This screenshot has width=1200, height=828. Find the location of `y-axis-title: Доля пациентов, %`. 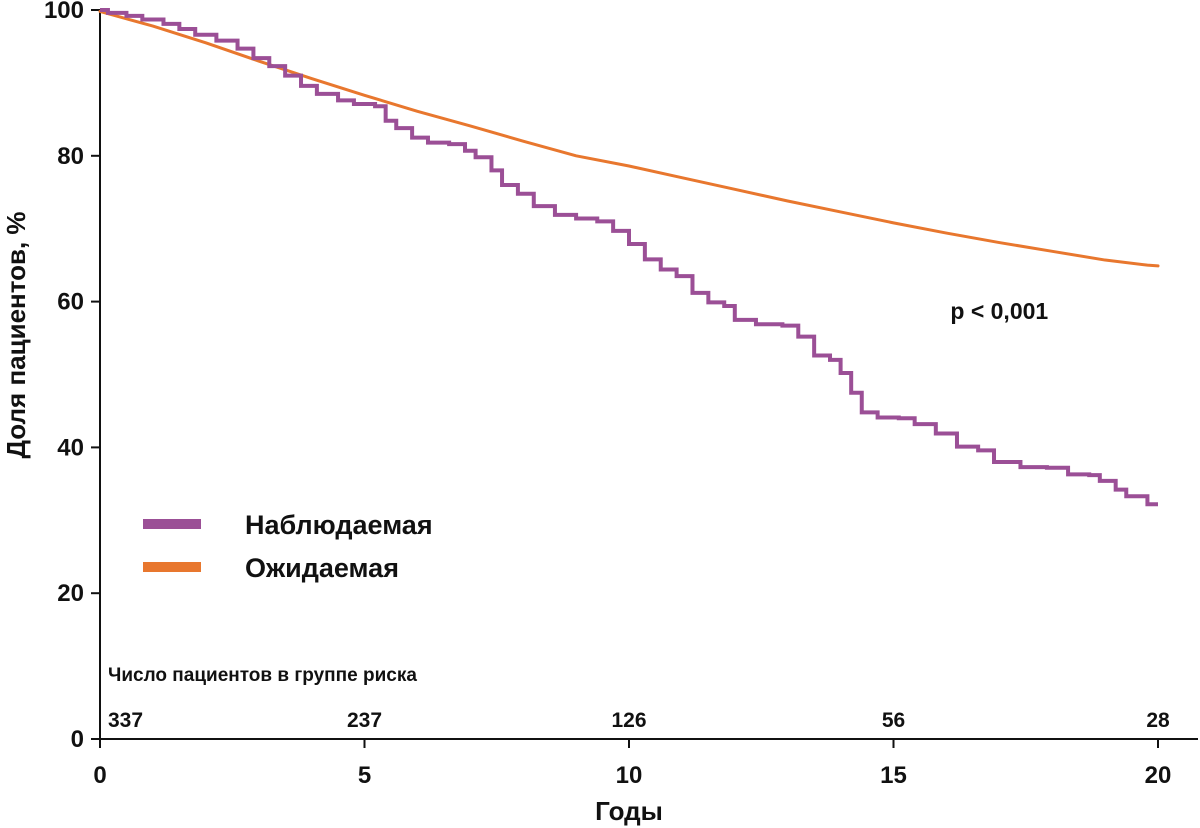

y-axis-title: Доля пациентов, % is located at coordinates (16, 334).